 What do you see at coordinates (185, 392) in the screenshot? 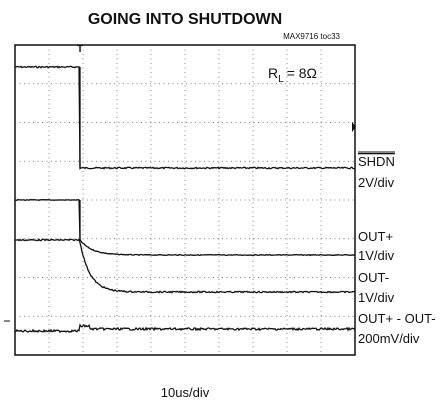
I see `time-scale: 10us/div` at bounding box center [185, 392].